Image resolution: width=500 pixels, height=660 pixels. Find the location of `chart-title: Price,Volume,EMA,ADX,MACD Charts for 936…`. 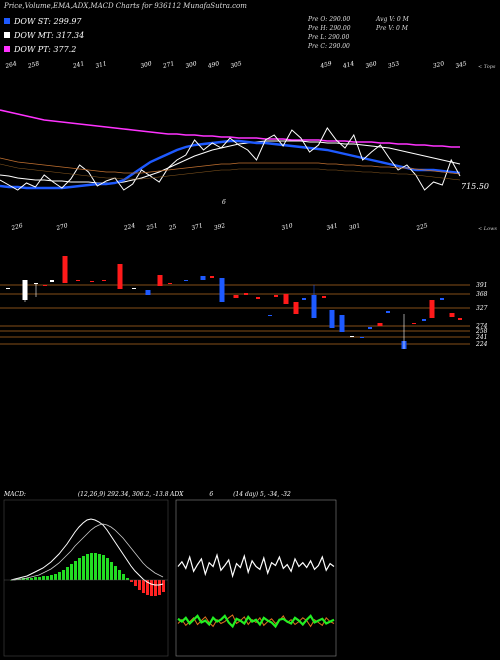

chart-title: Price,Volume,EMA,ADX,MACD Charts for 936… is located at coordinates (125, 6).